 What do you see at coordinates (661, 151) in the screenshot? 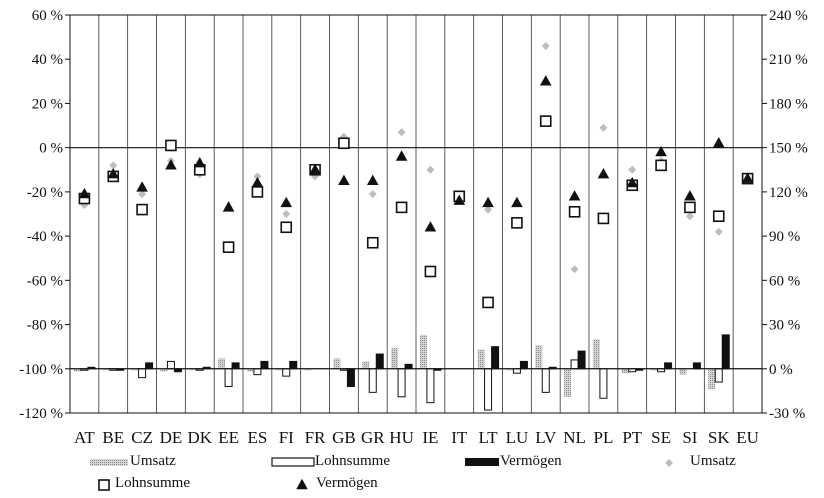
I see `marker-vermoegen-SE` at bounding box center [661, 151].